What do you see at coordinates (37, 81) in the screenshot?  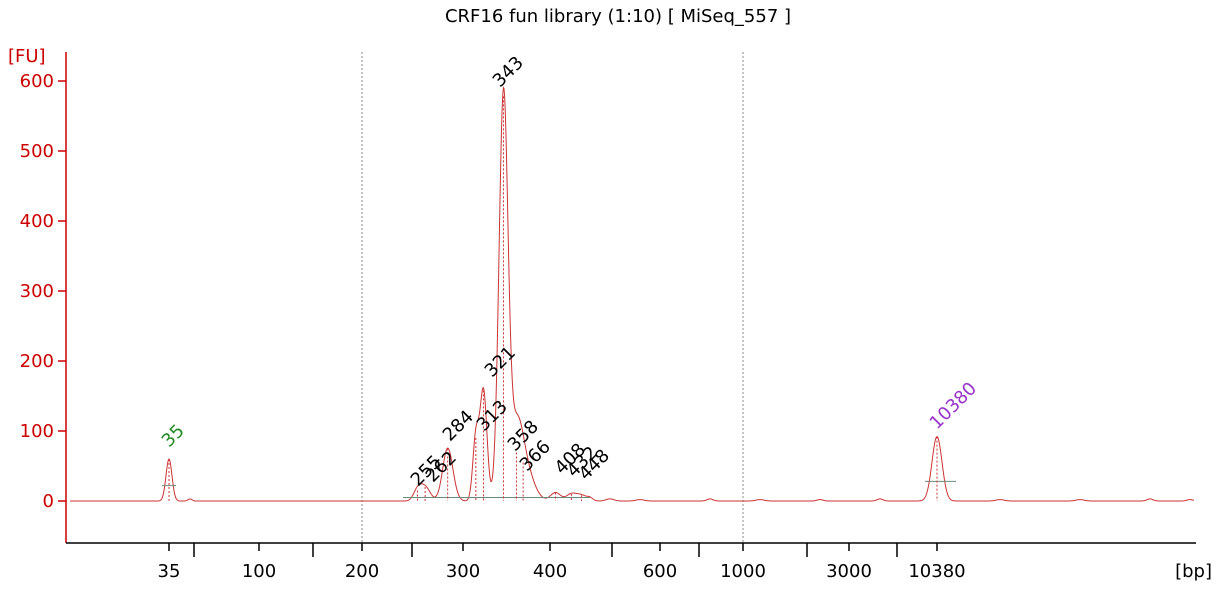 I see `y-tick-label: 600` at bounding box center [37, 81].